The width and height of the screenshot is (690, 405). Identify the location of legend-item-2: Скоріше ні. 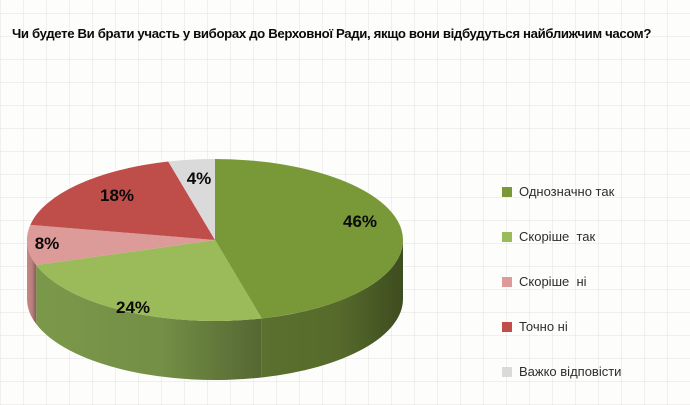
(561, 281).